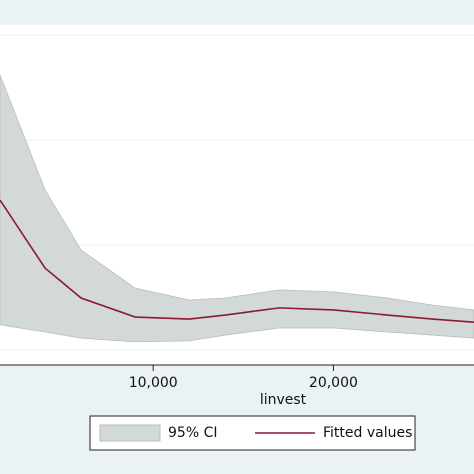  What do you see at coordinates (333, 383) in the screenshot?
I see `x-tick-label: 20,000` at bounding box center [333, 383].